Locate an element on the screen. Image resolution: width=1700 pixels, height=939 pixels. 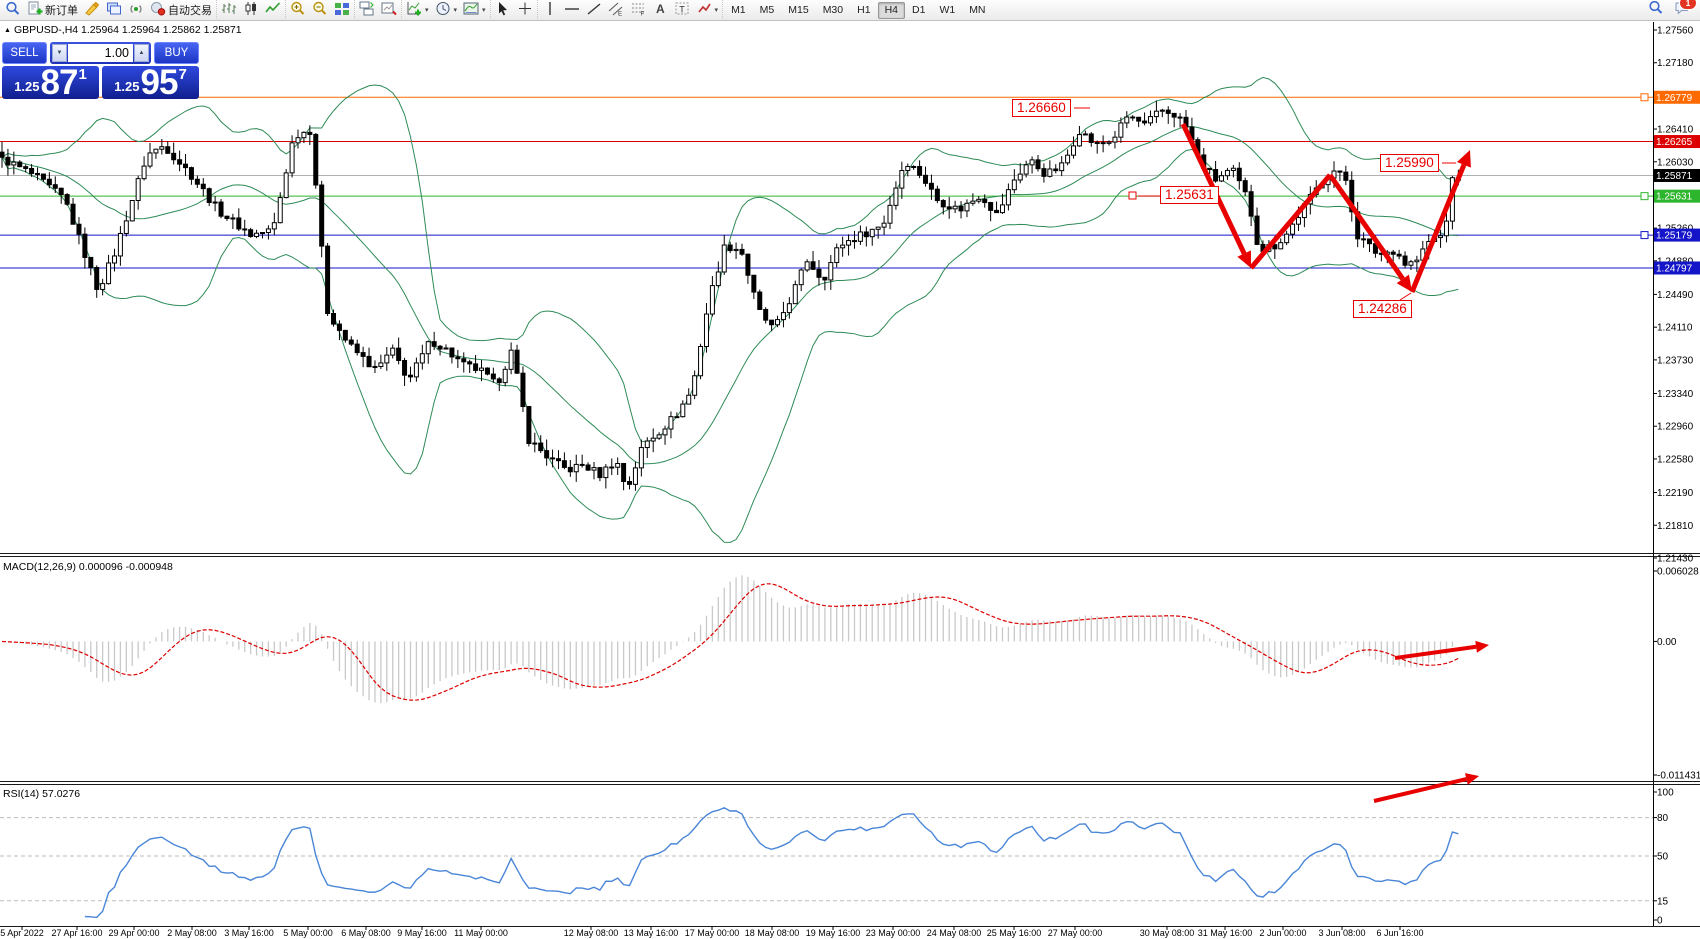
crosshair-icon is located at coordinates (525, 10).